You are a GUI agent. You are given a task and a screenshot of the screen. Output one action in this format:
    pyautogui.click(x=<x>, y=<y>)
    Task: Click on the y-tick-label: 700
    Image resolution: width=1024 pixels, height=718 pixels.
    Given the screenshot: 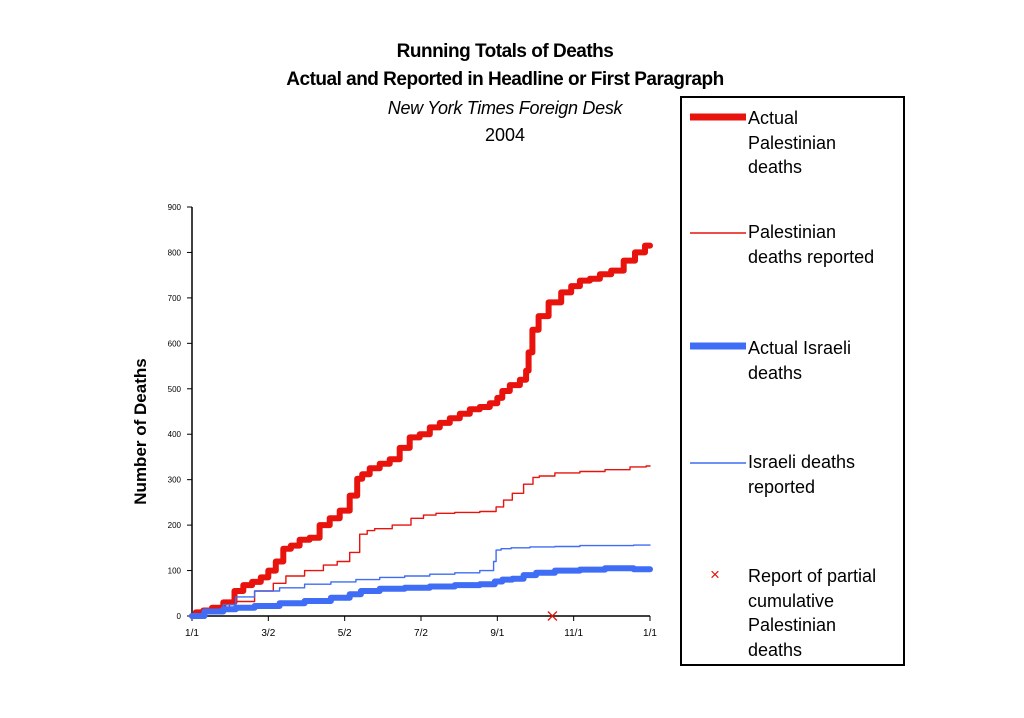 What is the action you would take?
    pyautogui.click(x=175, y=298)
    